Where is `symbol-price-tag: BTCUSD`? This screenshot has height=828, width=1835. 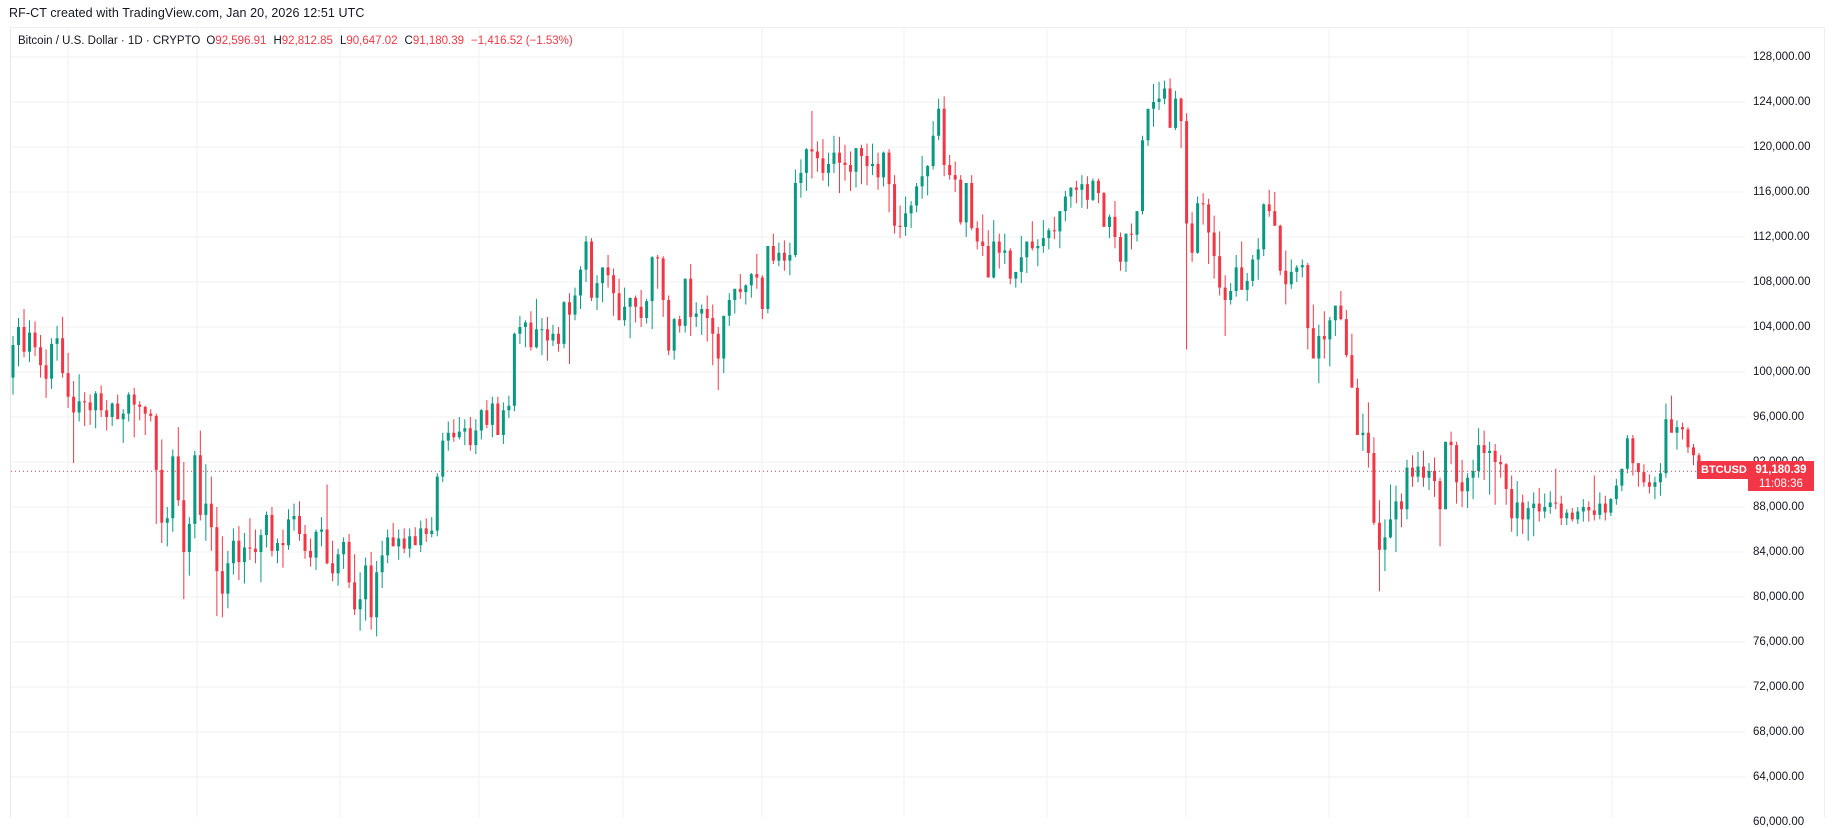 symbol-price-tag: BTCUSD is located at coordinates (1724, 470).